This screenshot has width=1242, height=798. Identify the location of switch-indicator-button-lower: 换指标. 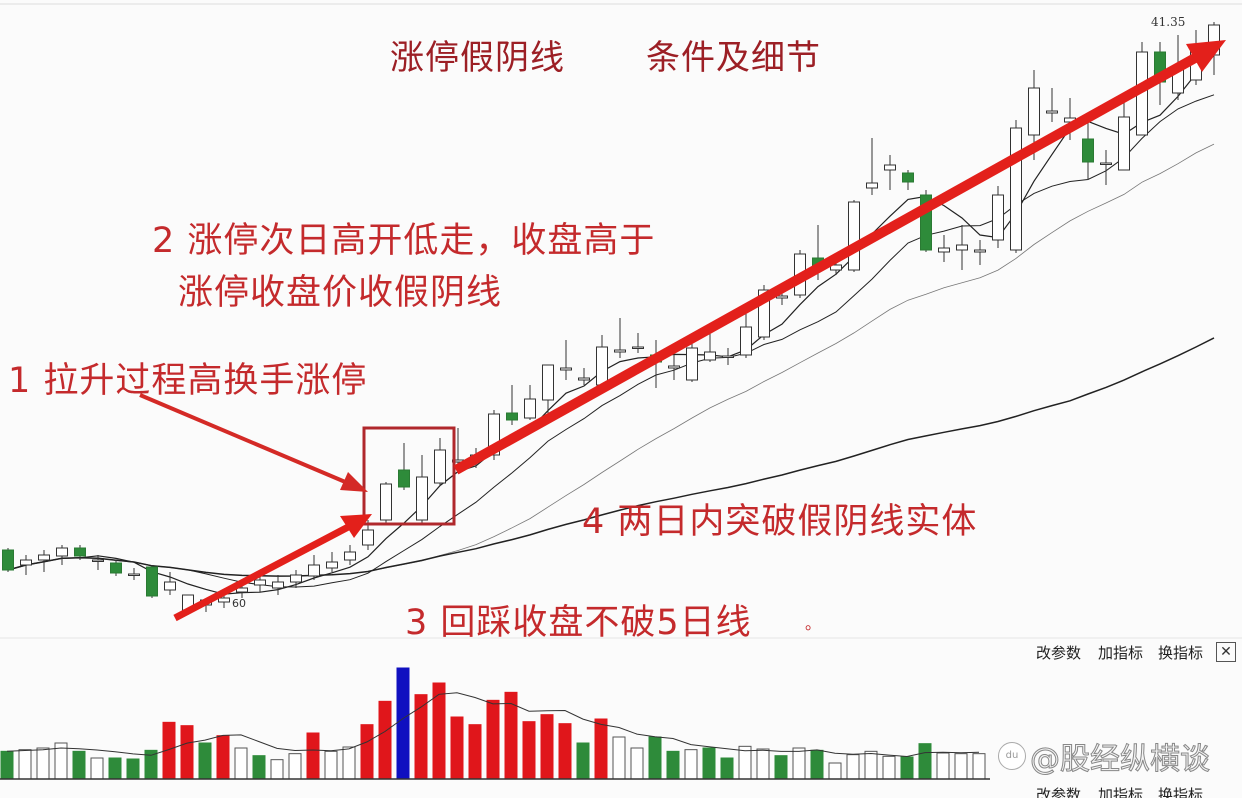
(1181, 792).